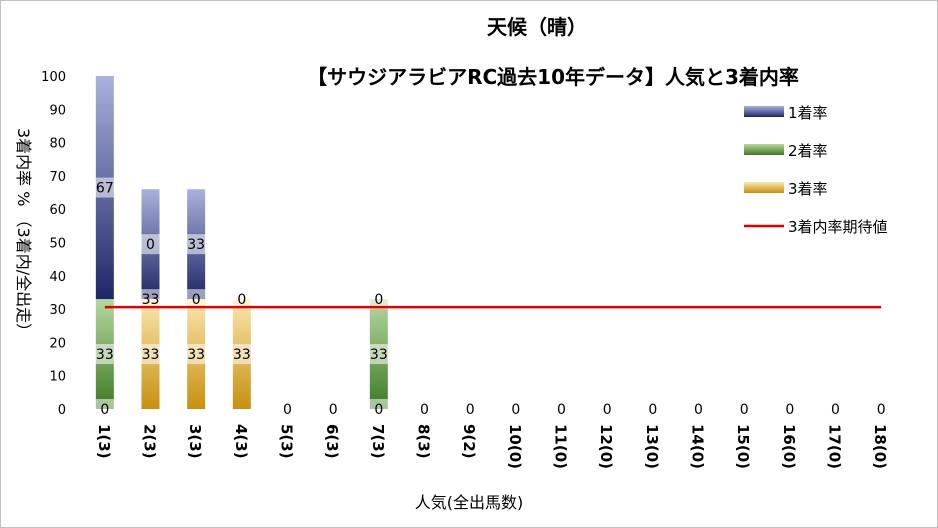 The width and height of the screenshot is (938, 528). I want to click on legend-label: 2着率, so click(808, 151).